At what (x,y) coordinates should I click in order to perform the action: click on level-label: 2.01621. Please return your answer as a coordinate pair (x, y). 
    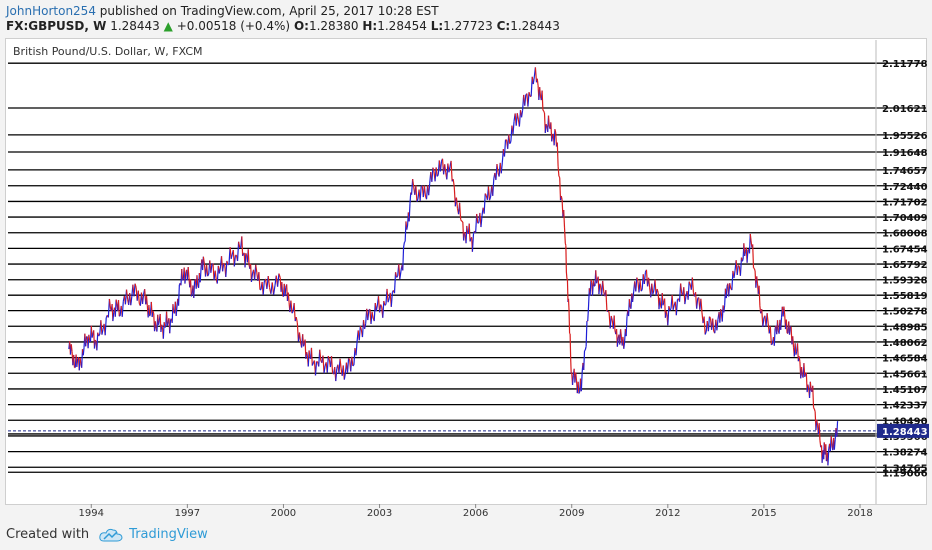
    Looking at the image, I should click on (905, 109).